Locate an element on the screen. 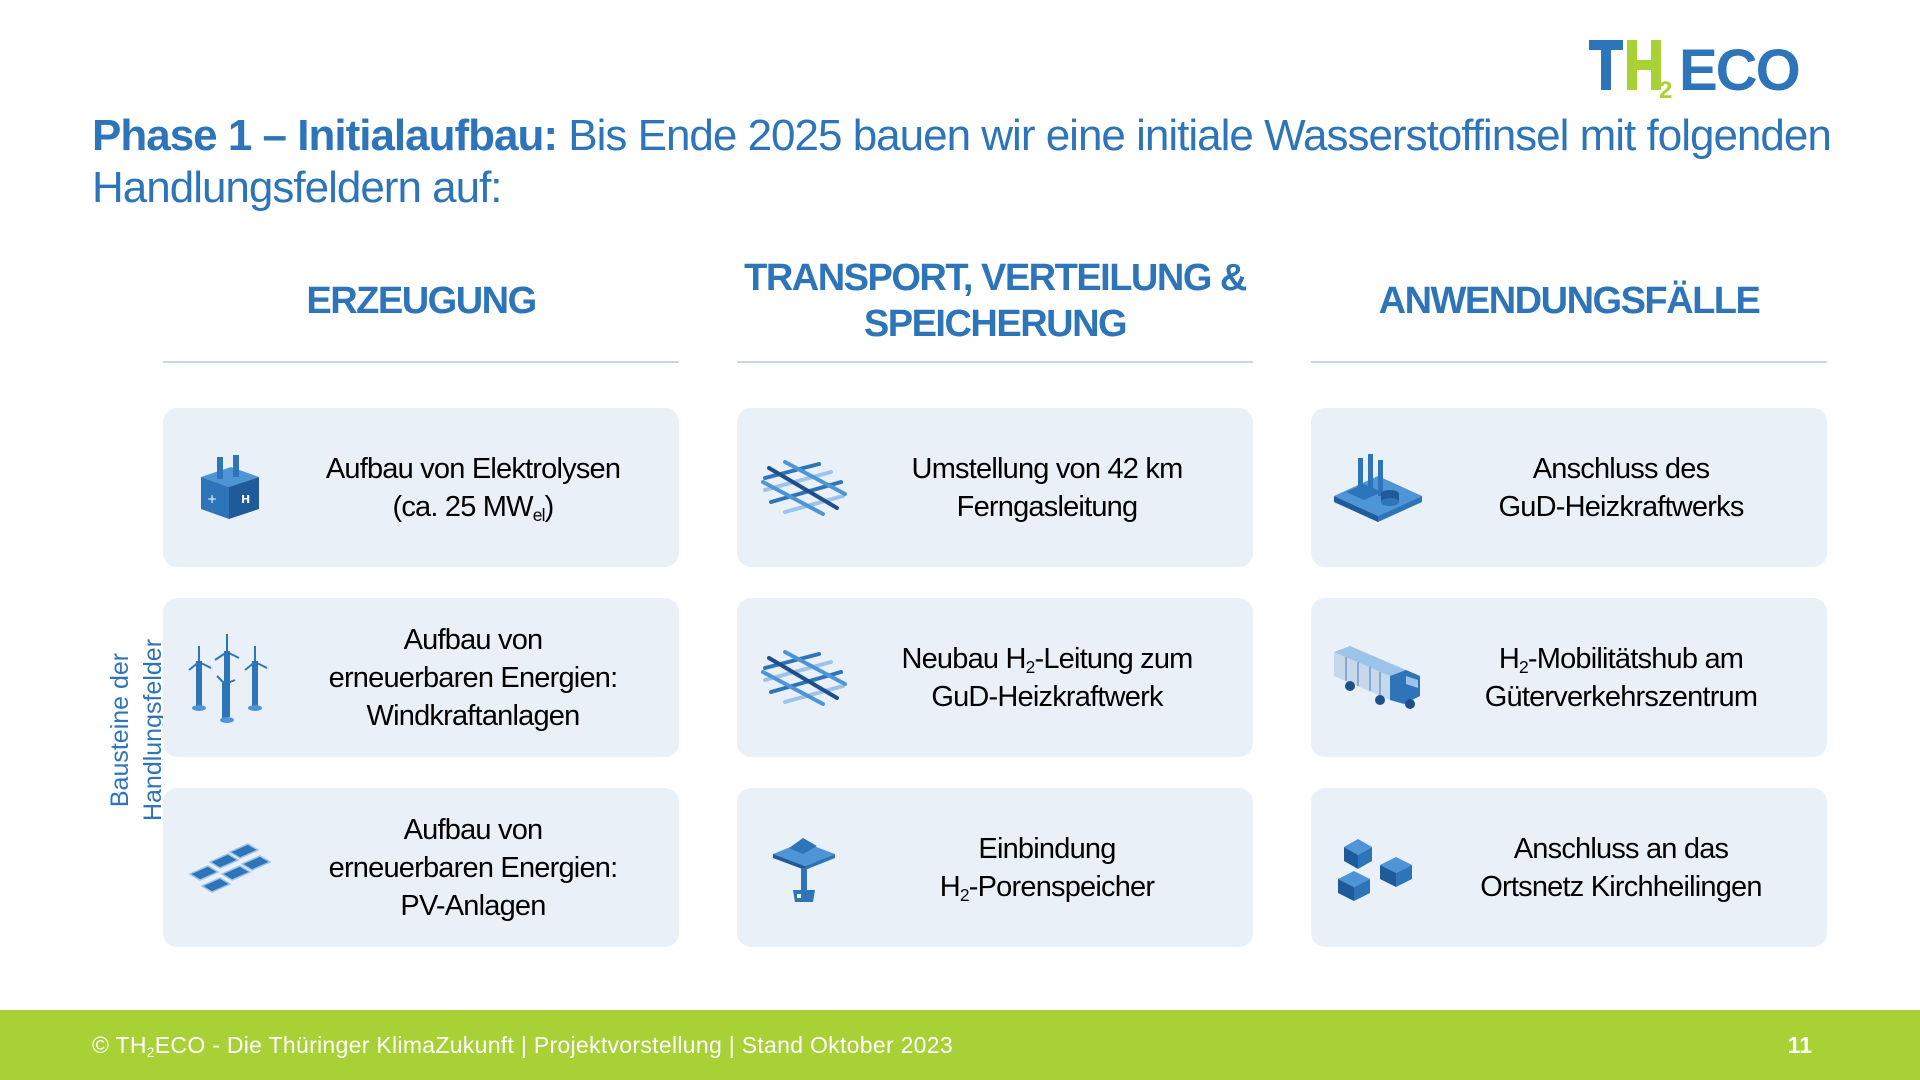 This screenshot has height=1080, width=1920. title-phase: Phase 1 – Initialaufbau: is located at coordinates (325, 135).